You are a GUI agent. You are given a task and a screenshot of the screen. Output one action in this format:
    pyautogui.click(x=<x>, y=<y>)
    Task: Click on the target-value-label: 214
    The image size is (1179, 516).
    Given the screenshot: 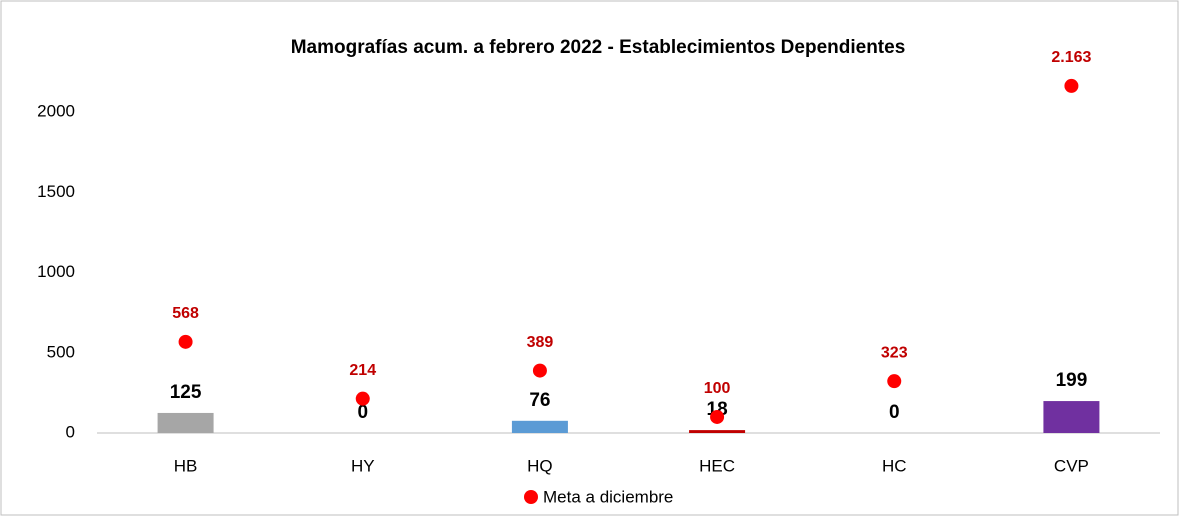 What is the action you would take?
    pyautogui.click(x=362, y=370)
    